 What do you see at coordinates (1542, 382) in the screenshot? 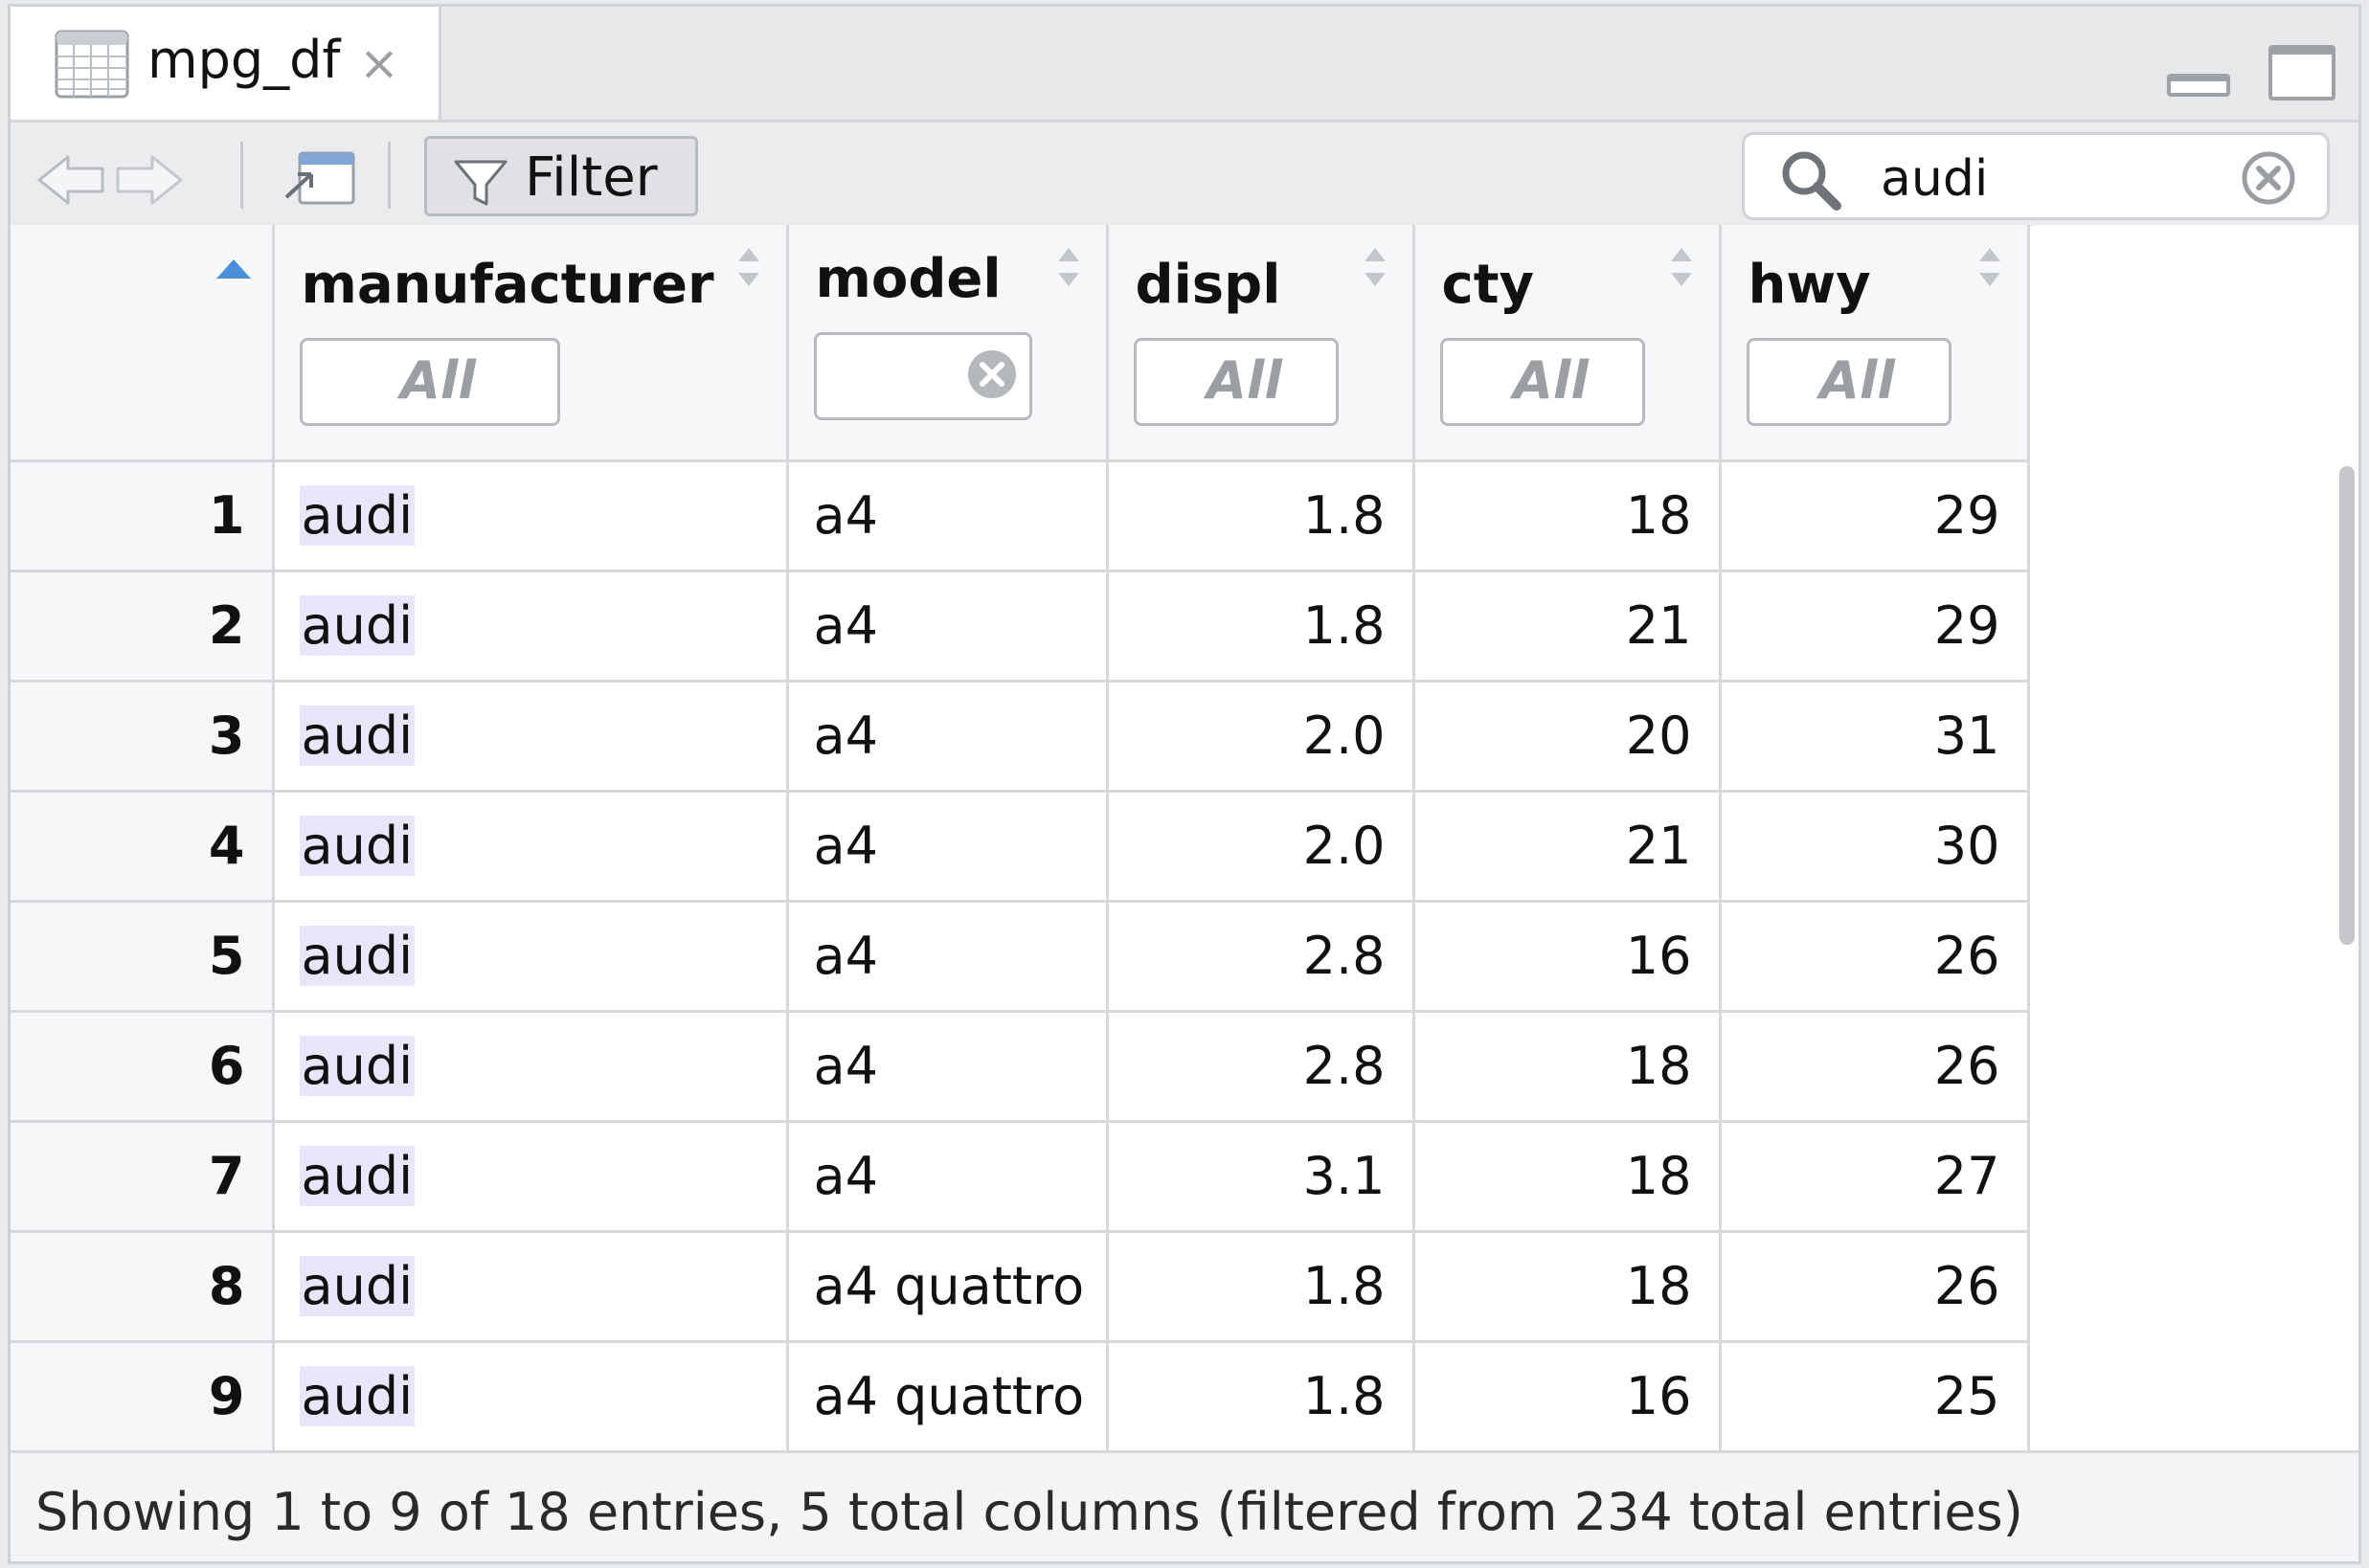
I see `cty-filter-input: All` at bounding box center [1542, 382].